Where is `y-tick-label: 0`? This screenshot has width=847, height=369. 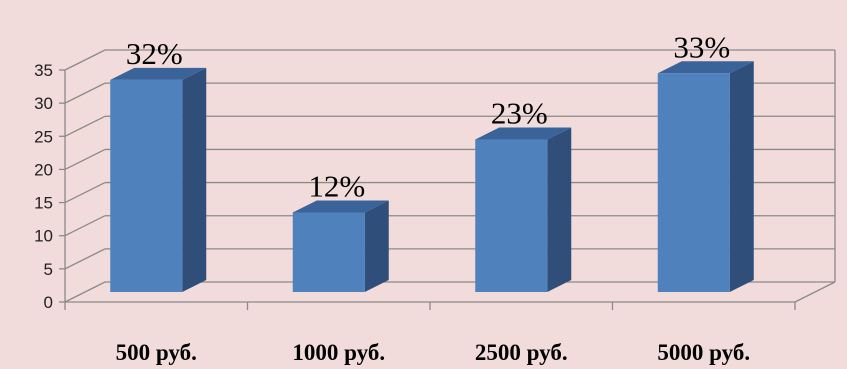 y-tick-label: 0 is located at coordinates (48, 302).